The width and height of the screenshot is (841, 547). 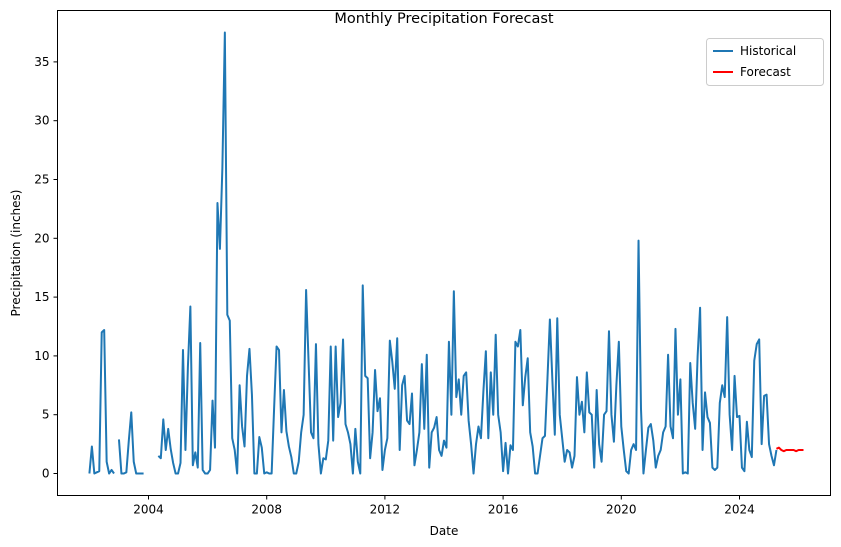 What do you see at coordinates (41, 238) in the screenshot?
I see `y-tick-label: 20` at bounding box center [41, 238].